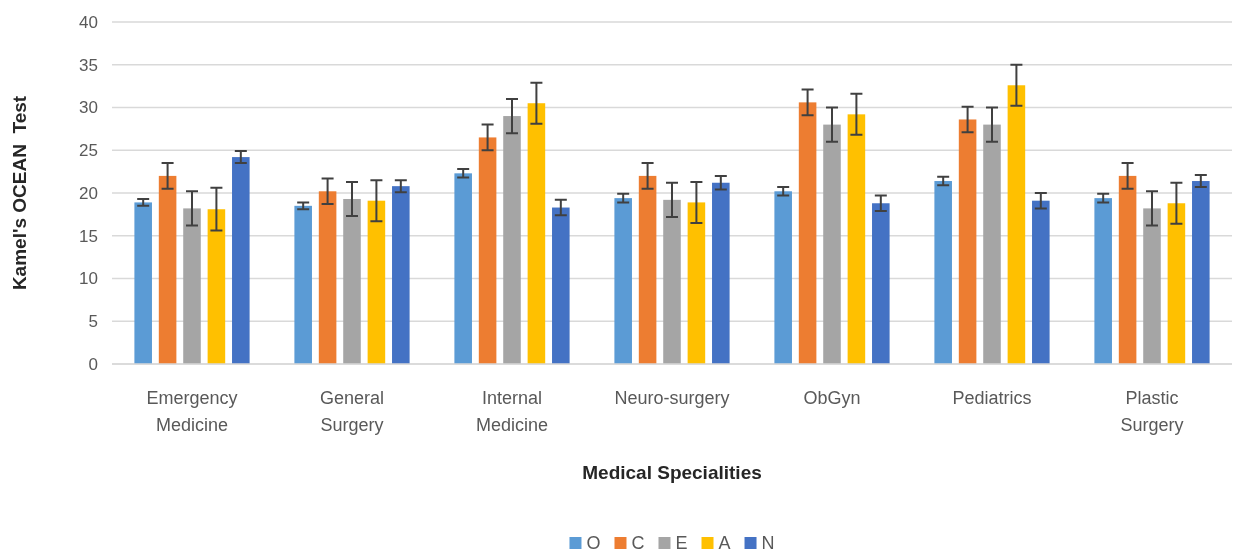  What do you see at coordinates (93, 364) in the screenshot?
I see `y-tick-label: 0` at bounding box center [93, 364].